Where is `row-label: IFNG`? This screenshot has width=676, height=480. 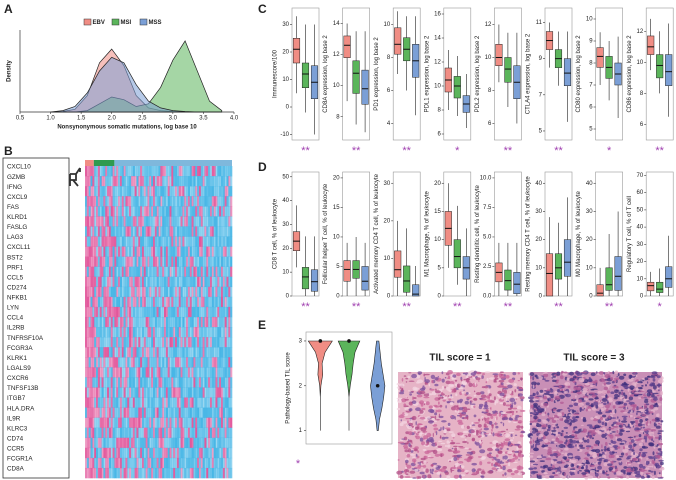 row-label: IFNG is located at coordinates (14, 187).